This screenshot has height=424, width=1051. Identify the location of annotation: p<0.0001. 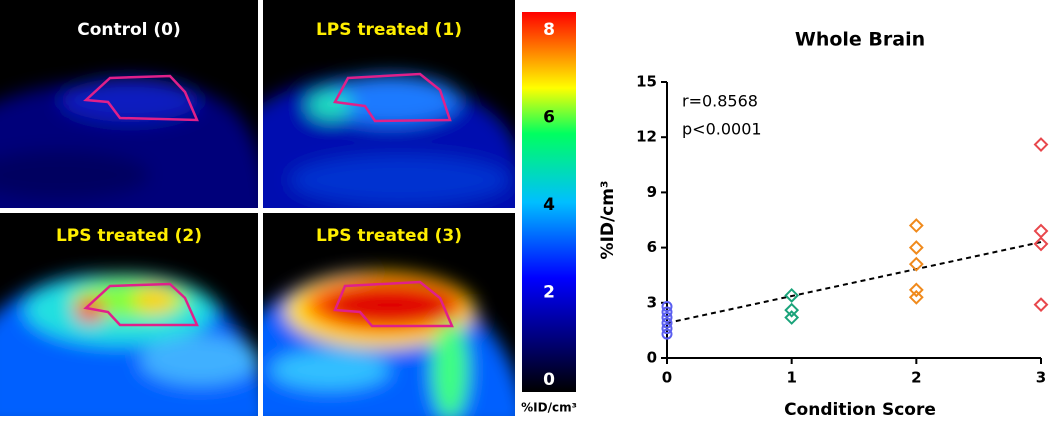
(722, 129).